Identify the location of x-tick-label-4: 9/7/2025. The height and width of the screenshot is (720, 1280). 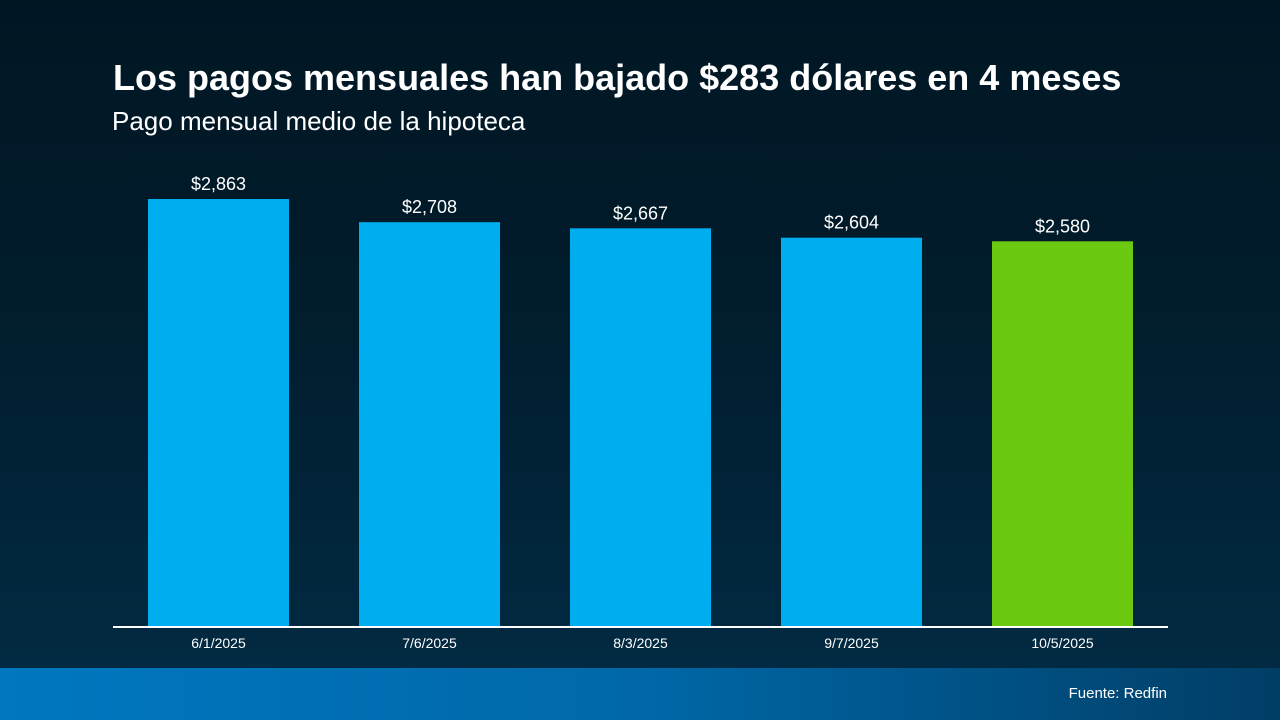
(851, 643).